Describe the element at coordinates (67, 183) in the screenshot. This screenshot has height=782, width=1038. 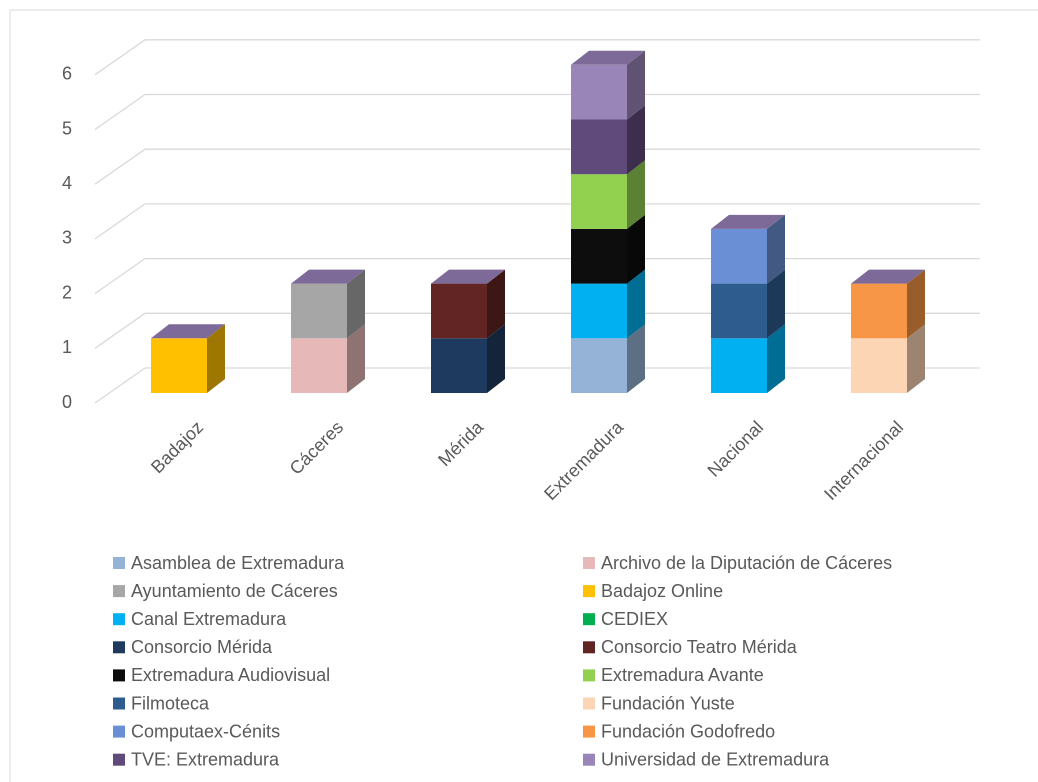
I see `y-tick-label: 4` at that location.